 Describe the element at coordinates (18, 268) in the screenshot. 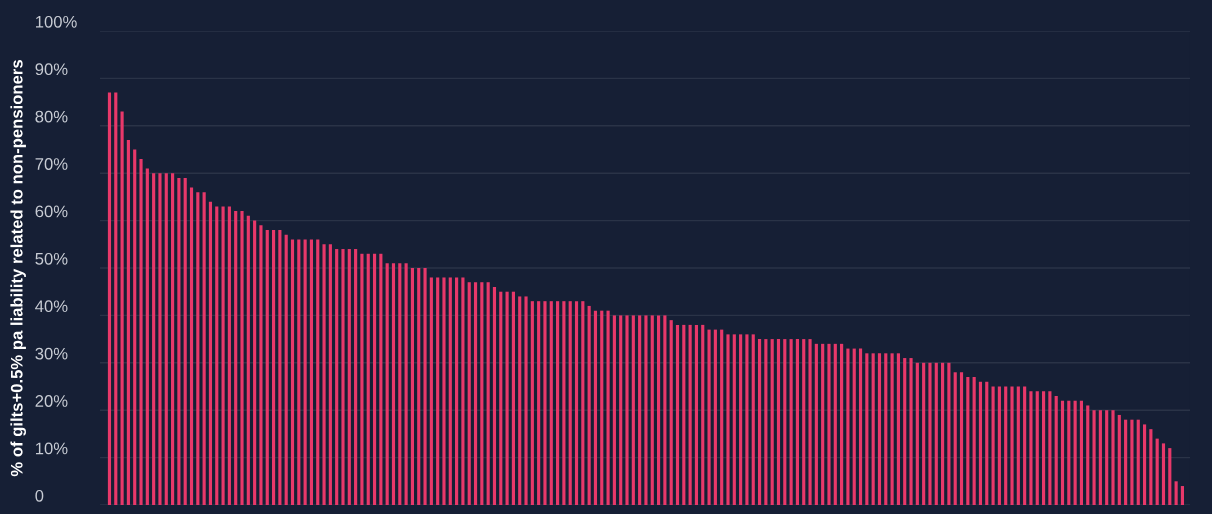

I see `y-axis-title: % of gilts+0.5% pa liability related to non-pensioners` at that location.